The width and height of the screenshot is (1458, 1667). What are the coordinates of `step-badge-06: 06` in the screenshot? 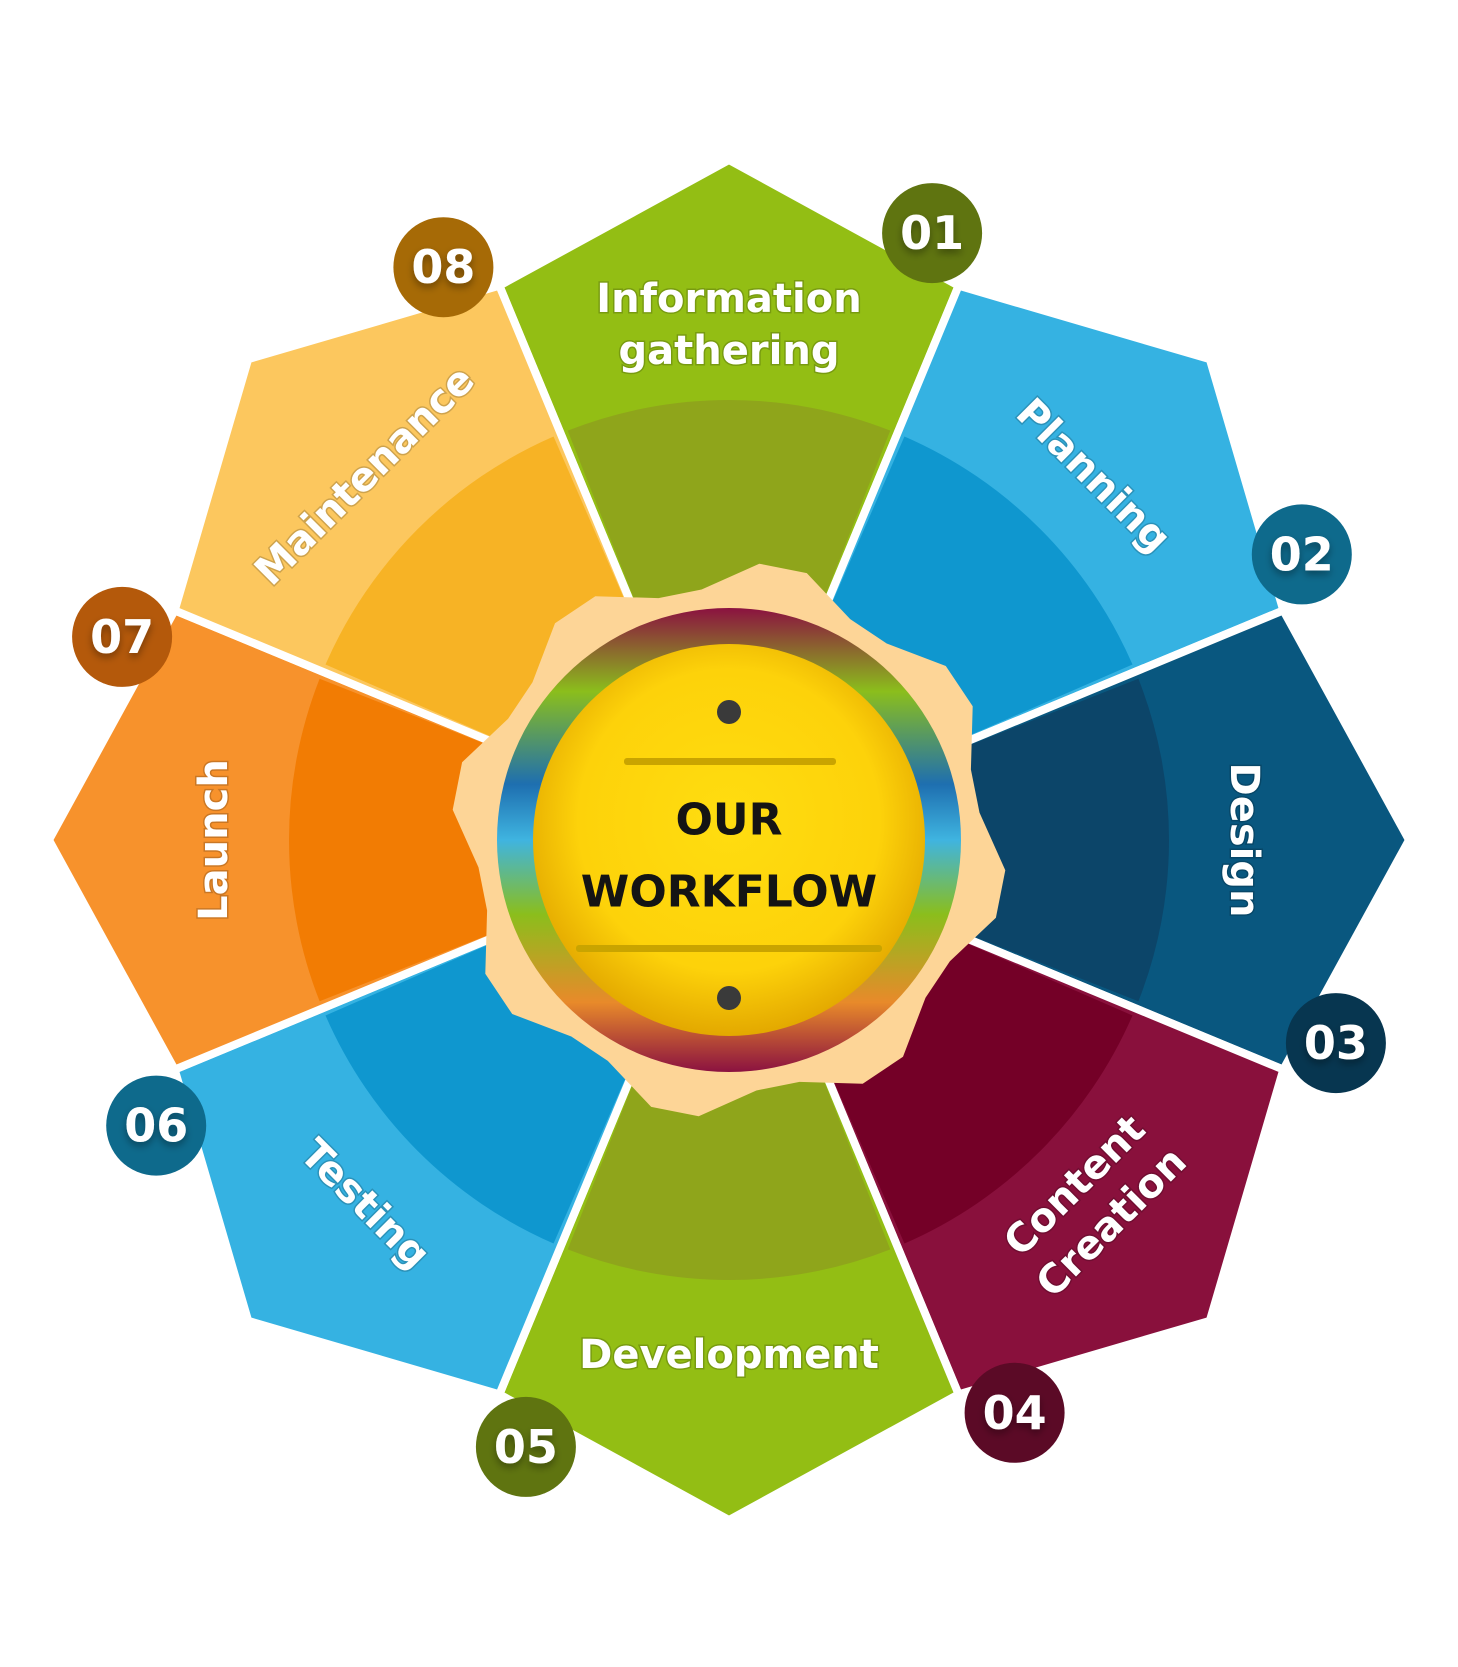 It's located at (156, 1125).